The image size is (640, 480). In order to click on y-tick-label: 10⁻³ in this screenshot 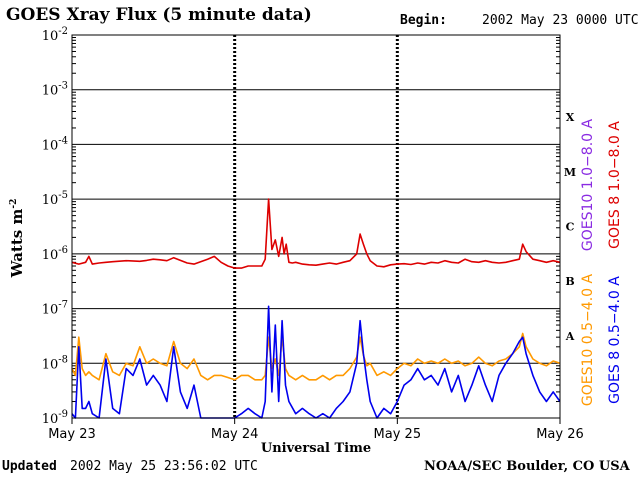, I will do `click(55, 90)`.